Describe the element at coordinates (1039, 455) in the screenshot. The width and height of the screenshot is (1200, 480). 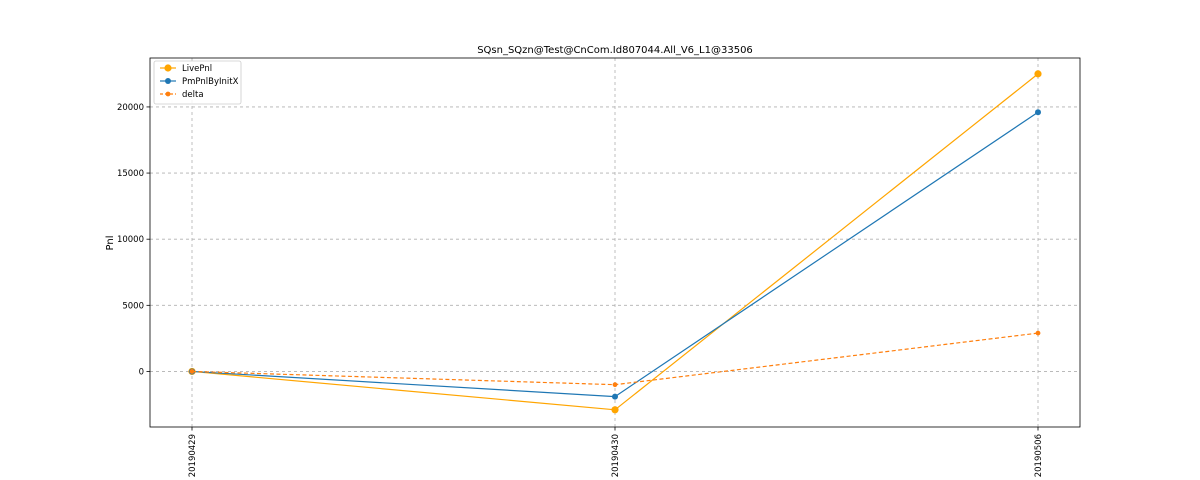
I see `x-tick-label: 20190506` at that location.